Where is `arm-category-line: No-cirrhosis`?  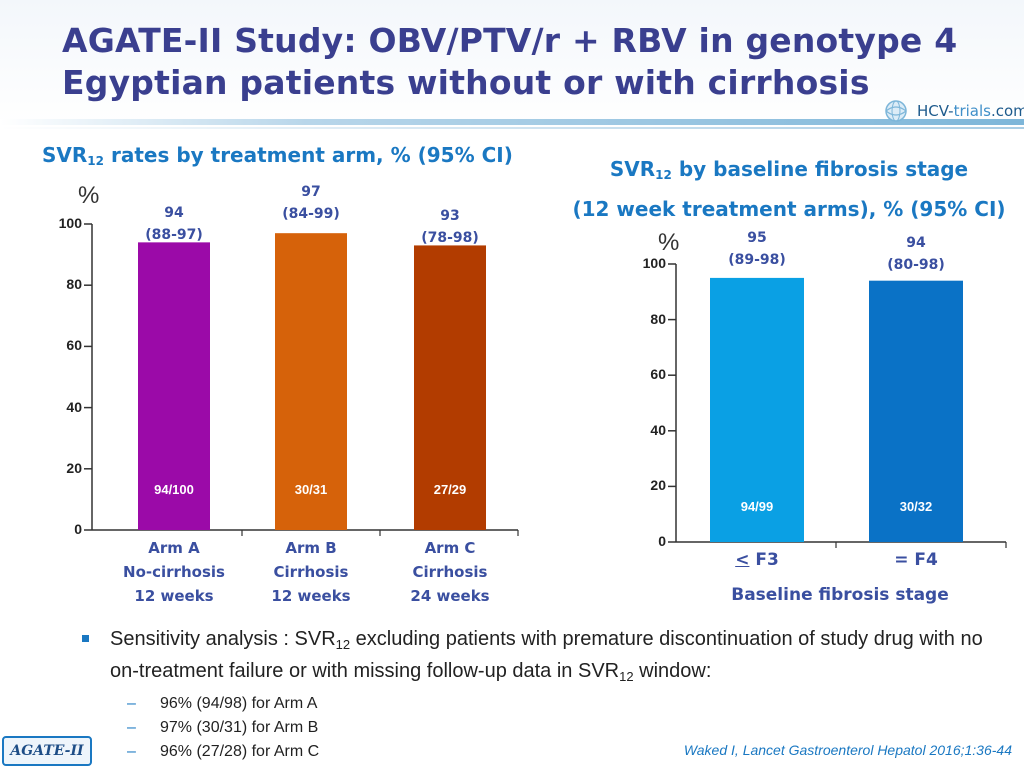 arm-category-line: No-cirrhosis is located at coordinates (174, 572).